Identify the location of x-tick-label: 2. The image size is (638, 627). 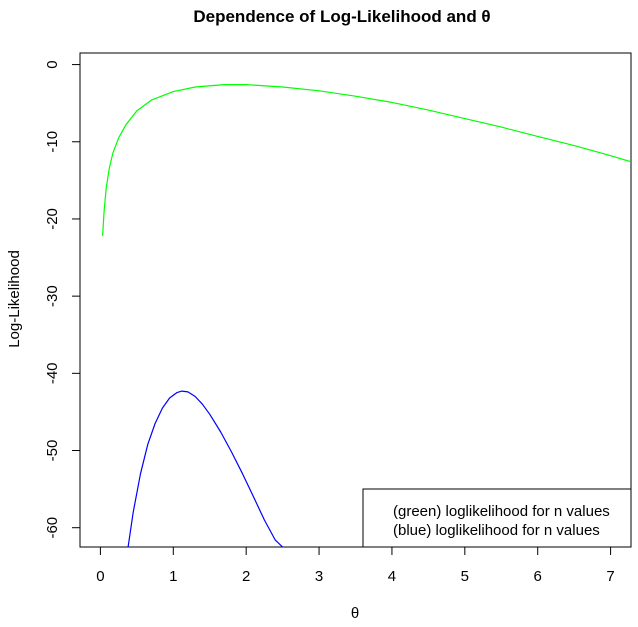
(246, 576).